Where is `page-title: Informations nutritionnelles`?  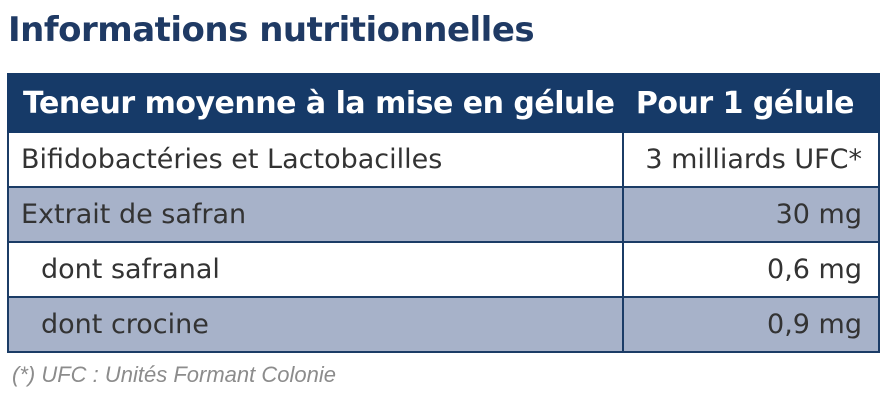 page-title: Informations nutritionnelles is located at coordinates (271, 30).